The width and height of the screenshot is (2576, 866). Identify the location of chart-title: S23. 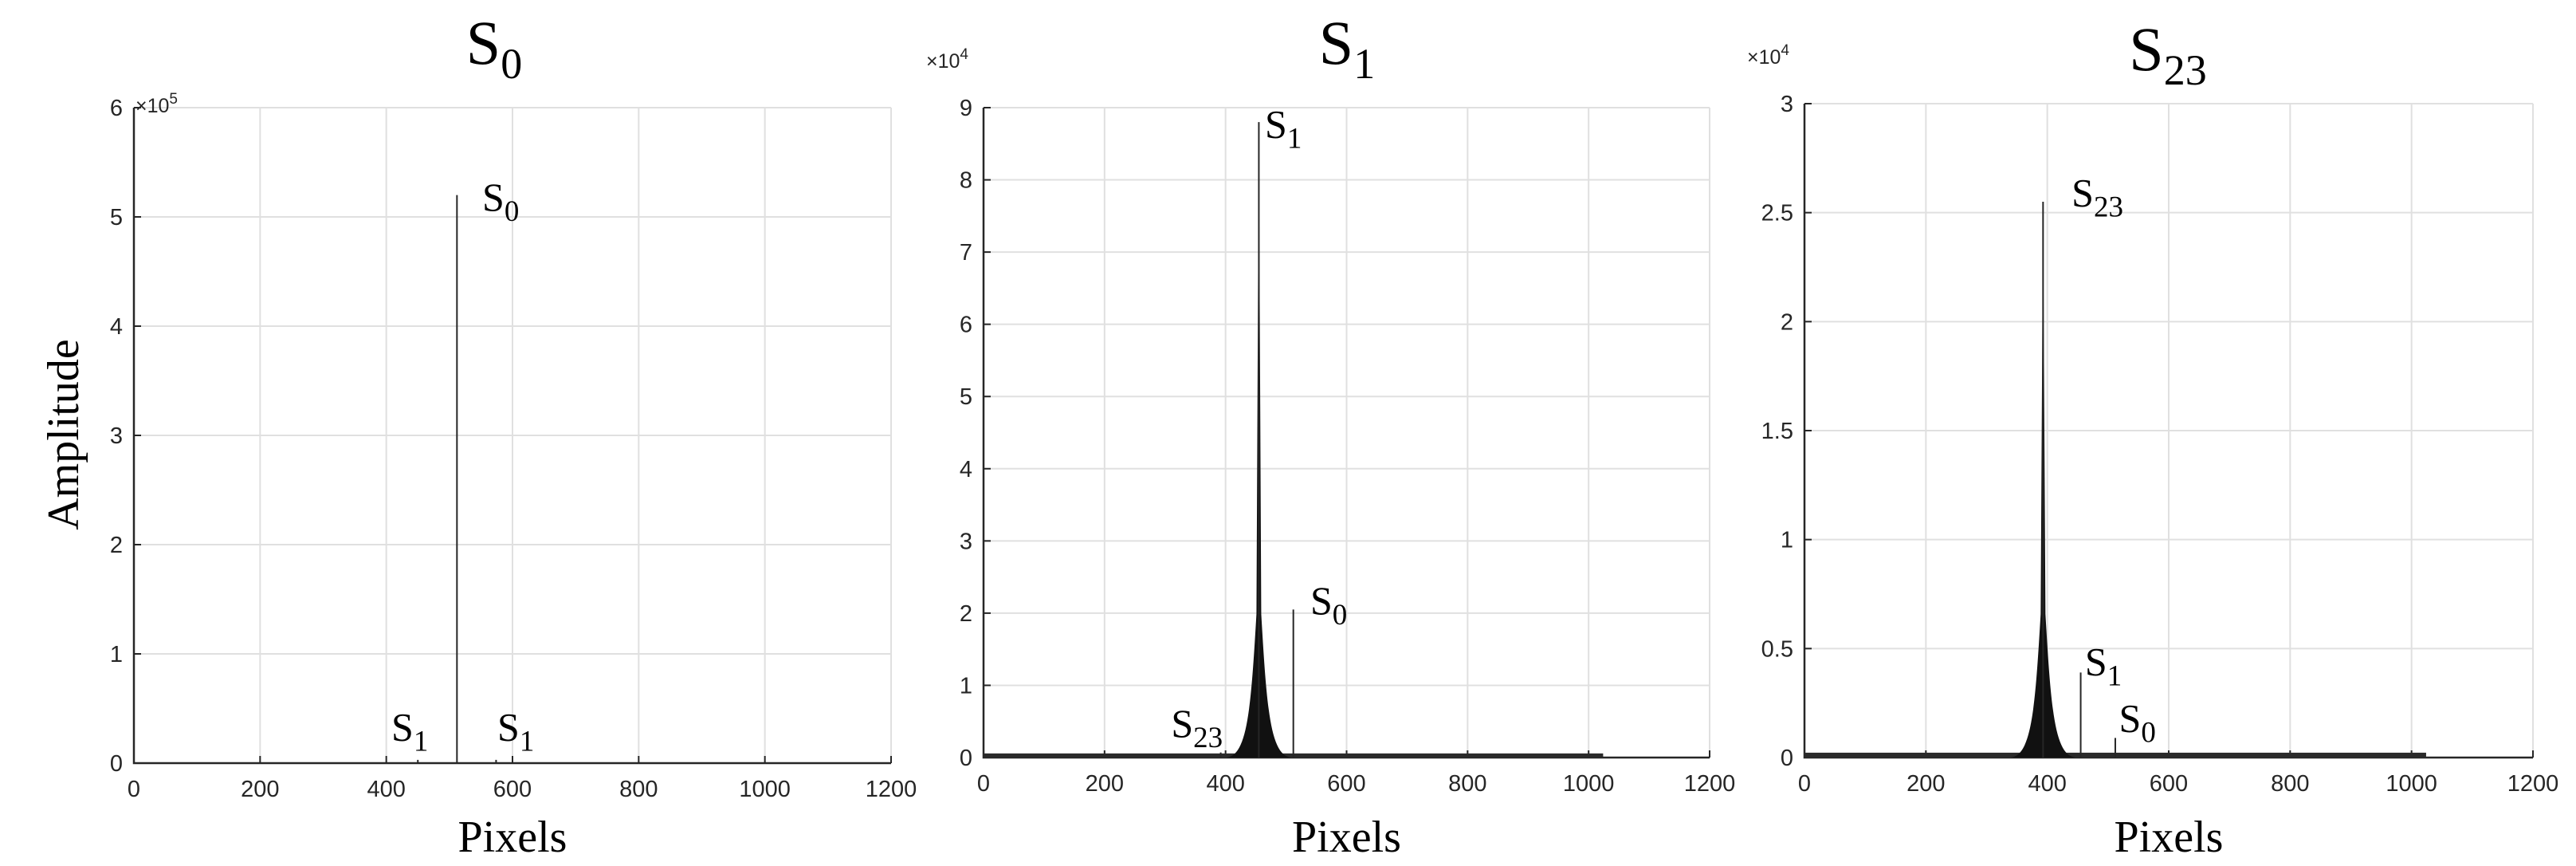
(2167, 54).